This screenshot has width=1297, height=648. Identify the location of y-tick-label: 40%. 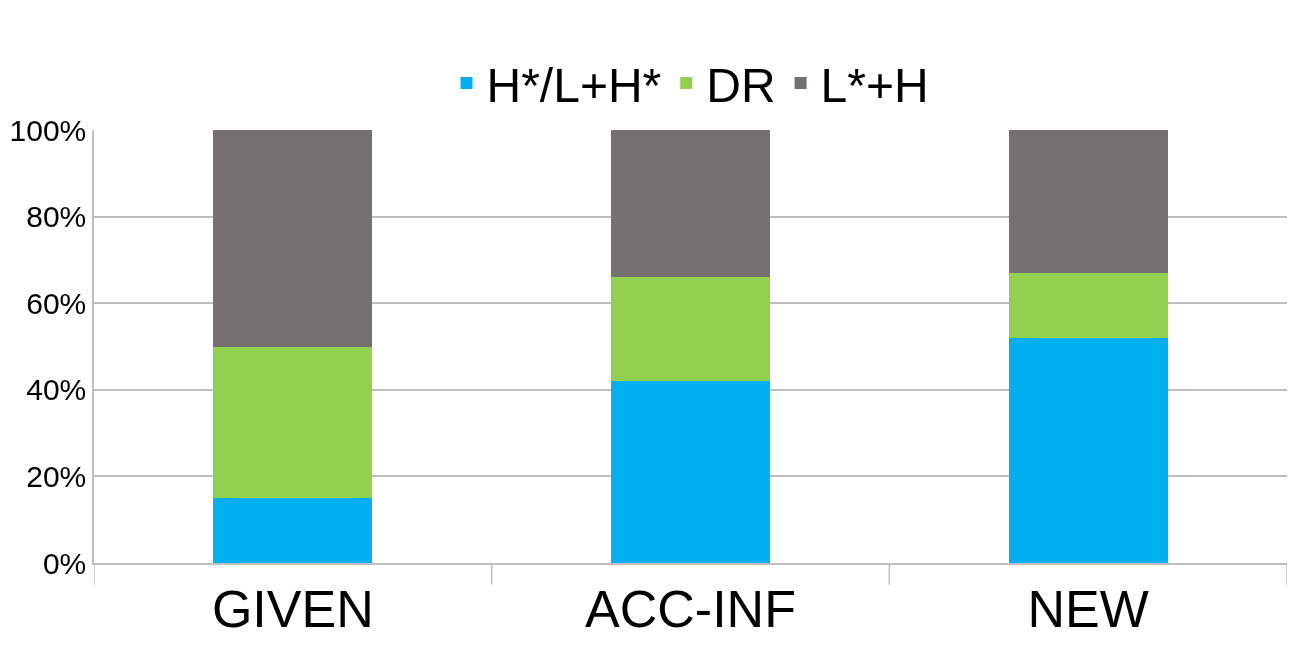
(56, 390).